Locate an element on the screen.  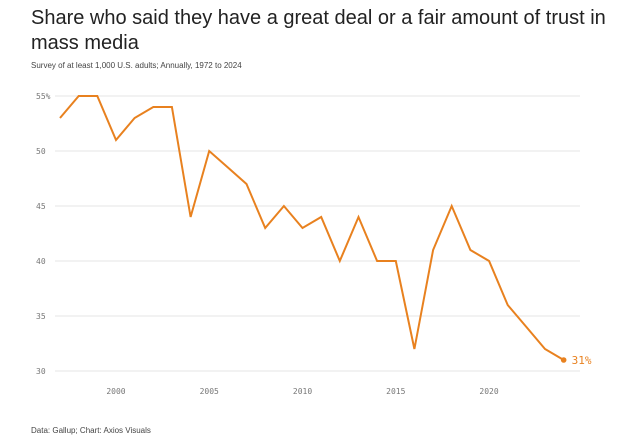
y-axis-ticks: 30 35 40 45 50 55% is located at coordinates (43, 234).